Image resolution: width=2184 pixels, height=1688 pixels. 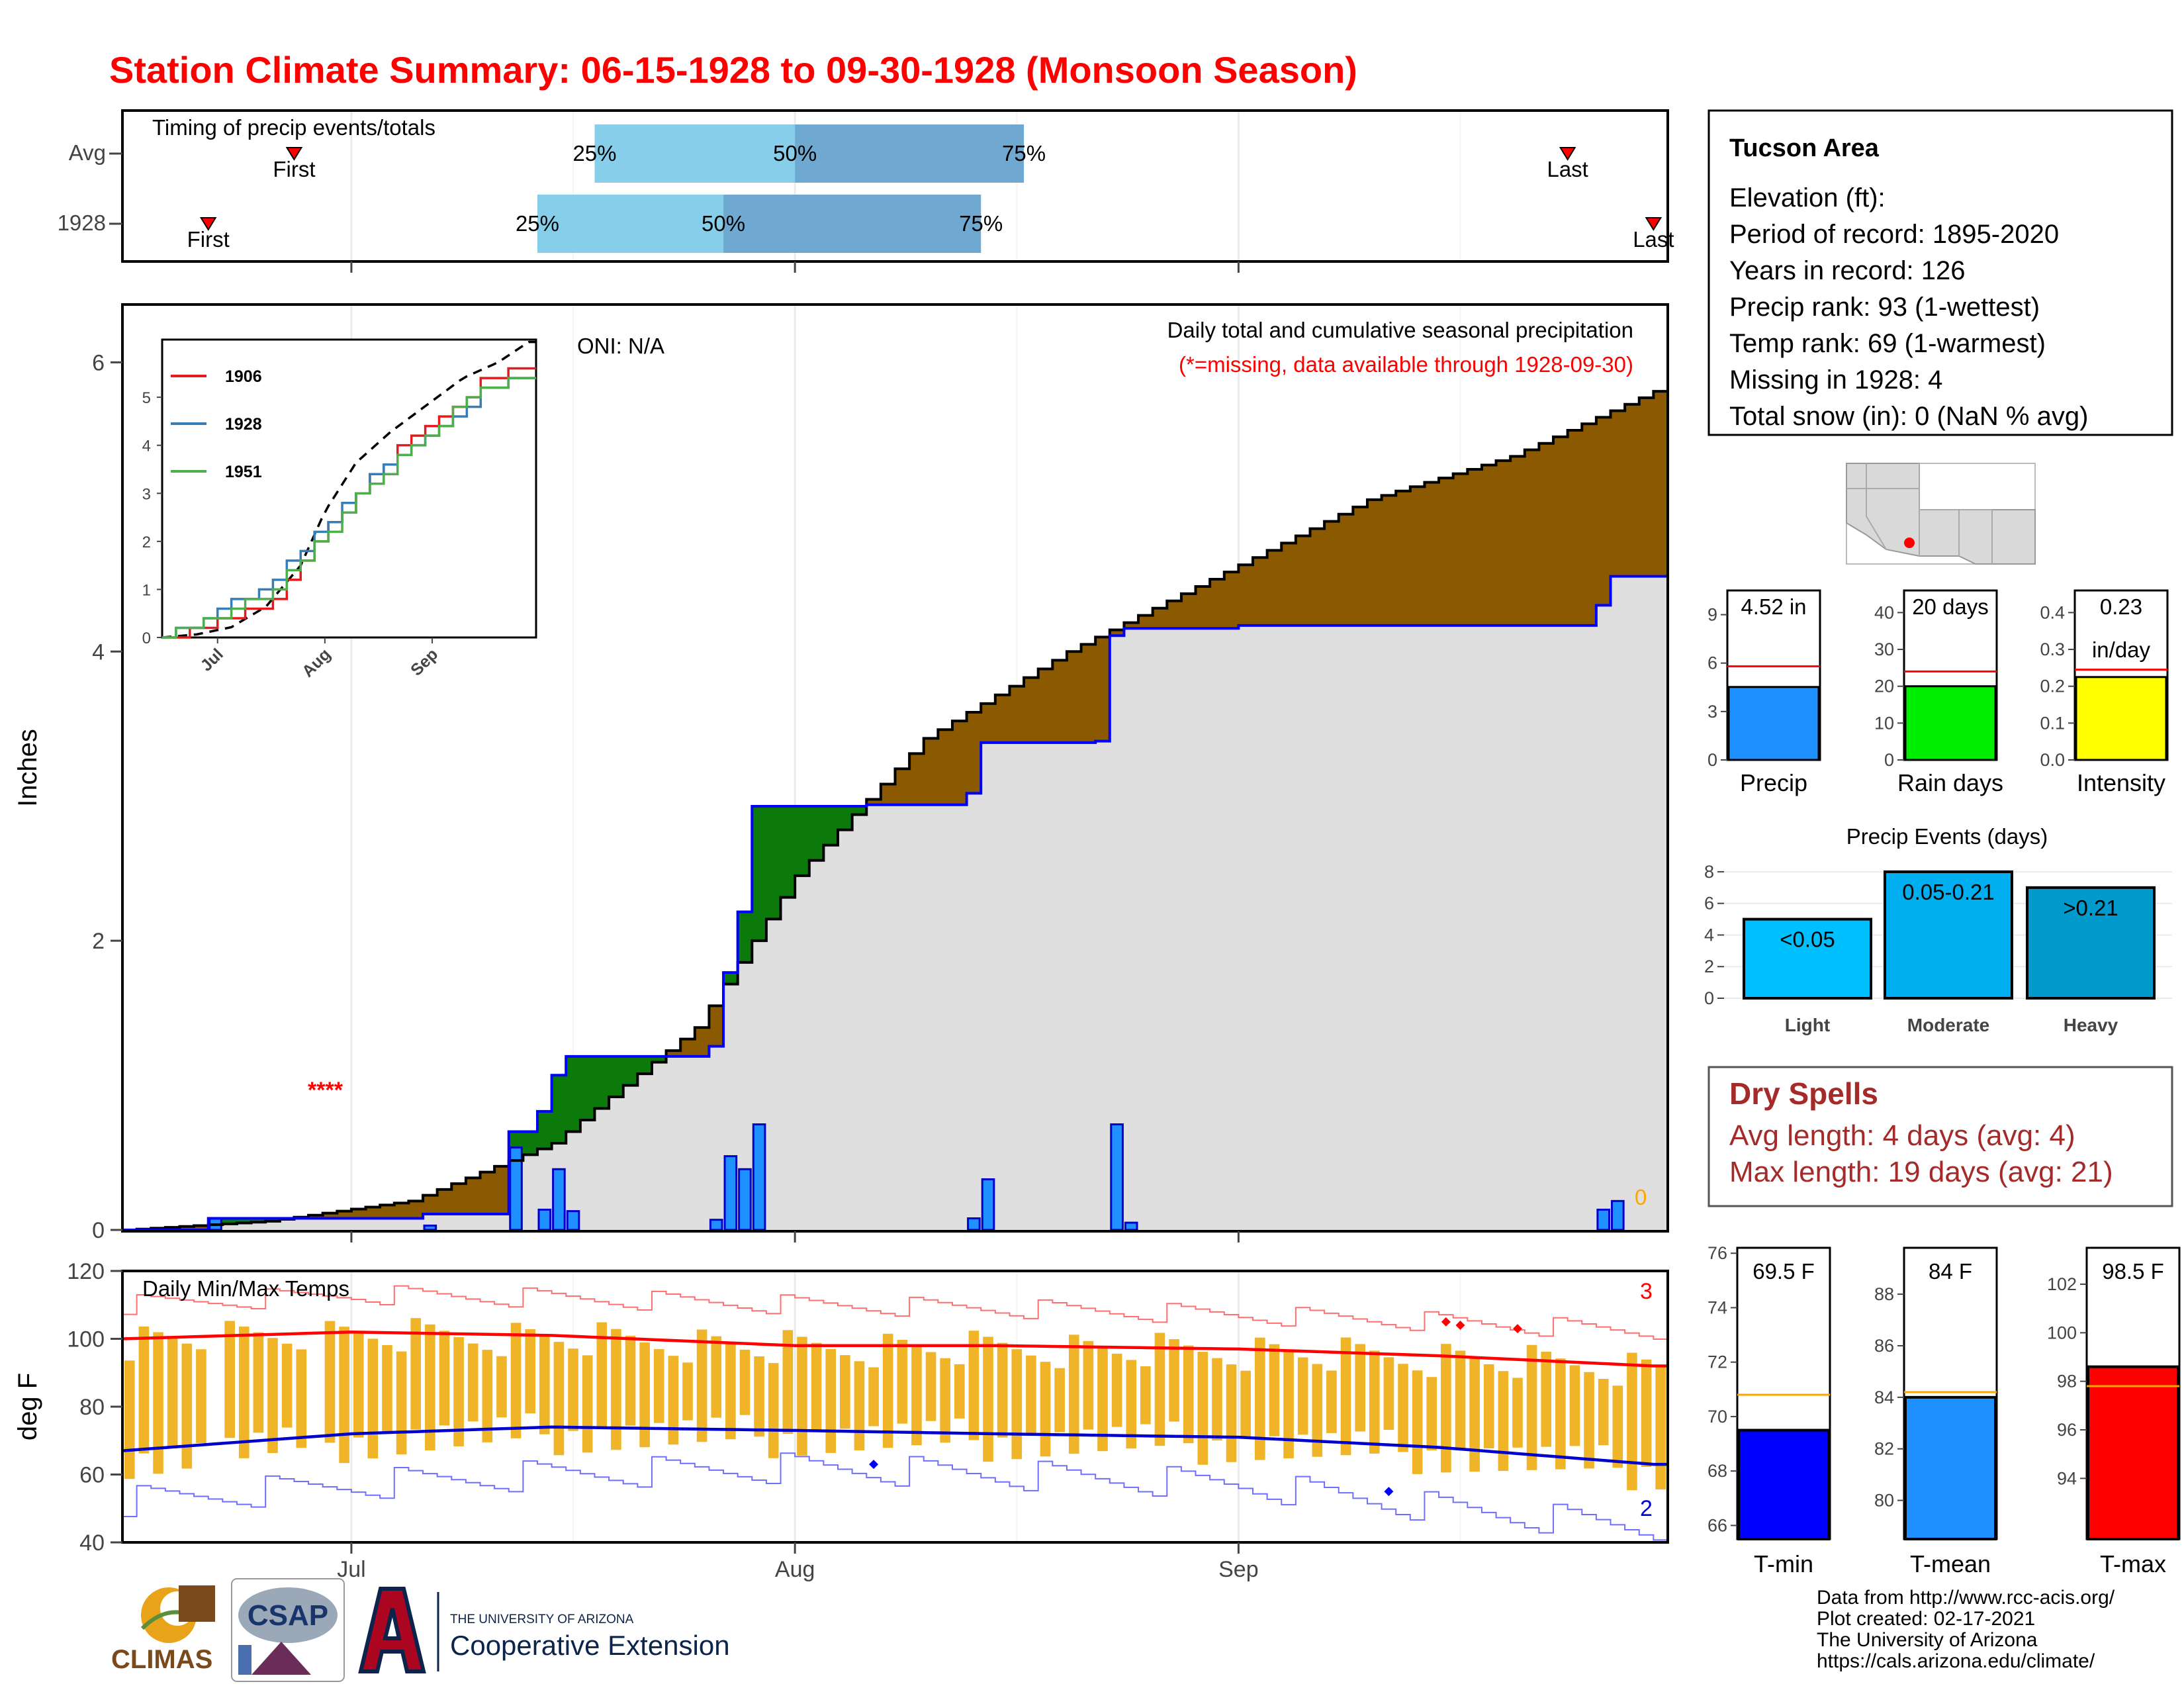 I want to click on events-y-tick-label: 6, so click(x=1709, y=904).